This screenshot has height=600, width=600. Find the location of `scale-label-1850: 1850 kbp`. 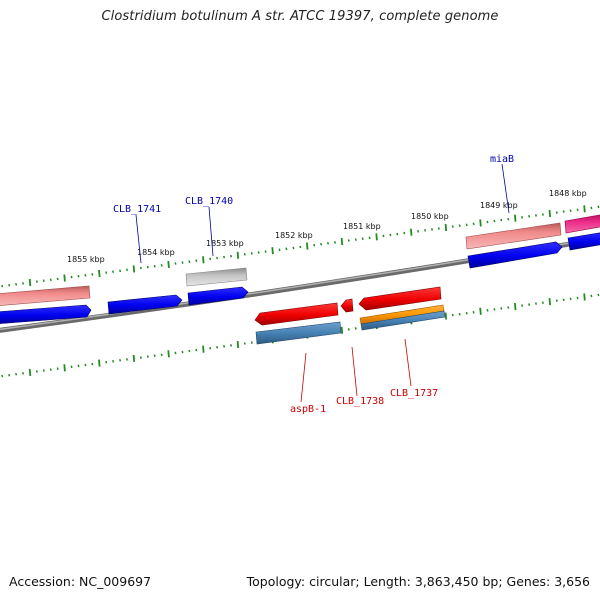

scale-label-1850: 1850 kbp is located at coordinates (430, 216).